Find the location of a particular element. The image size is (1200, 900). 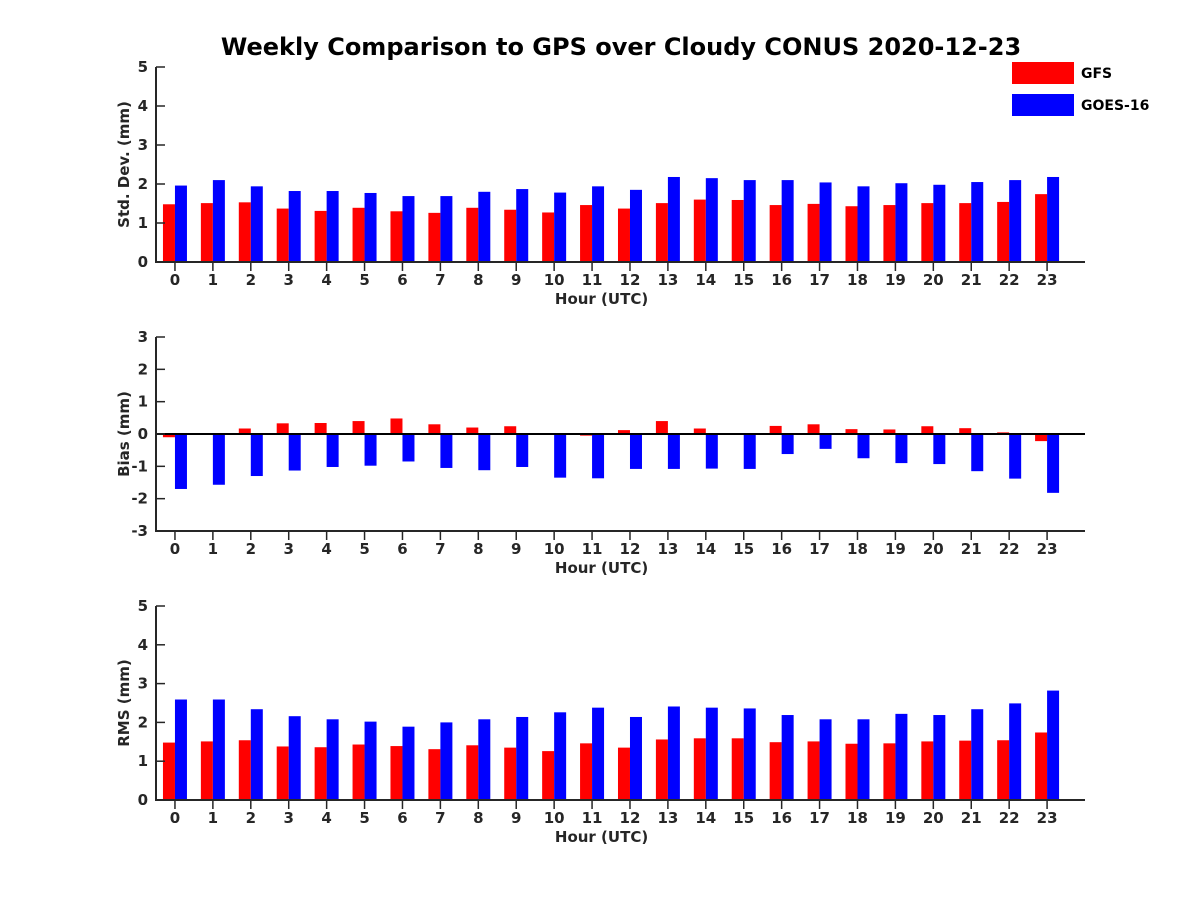

x-tick-label: 14 is located at coordinates (705, 818).